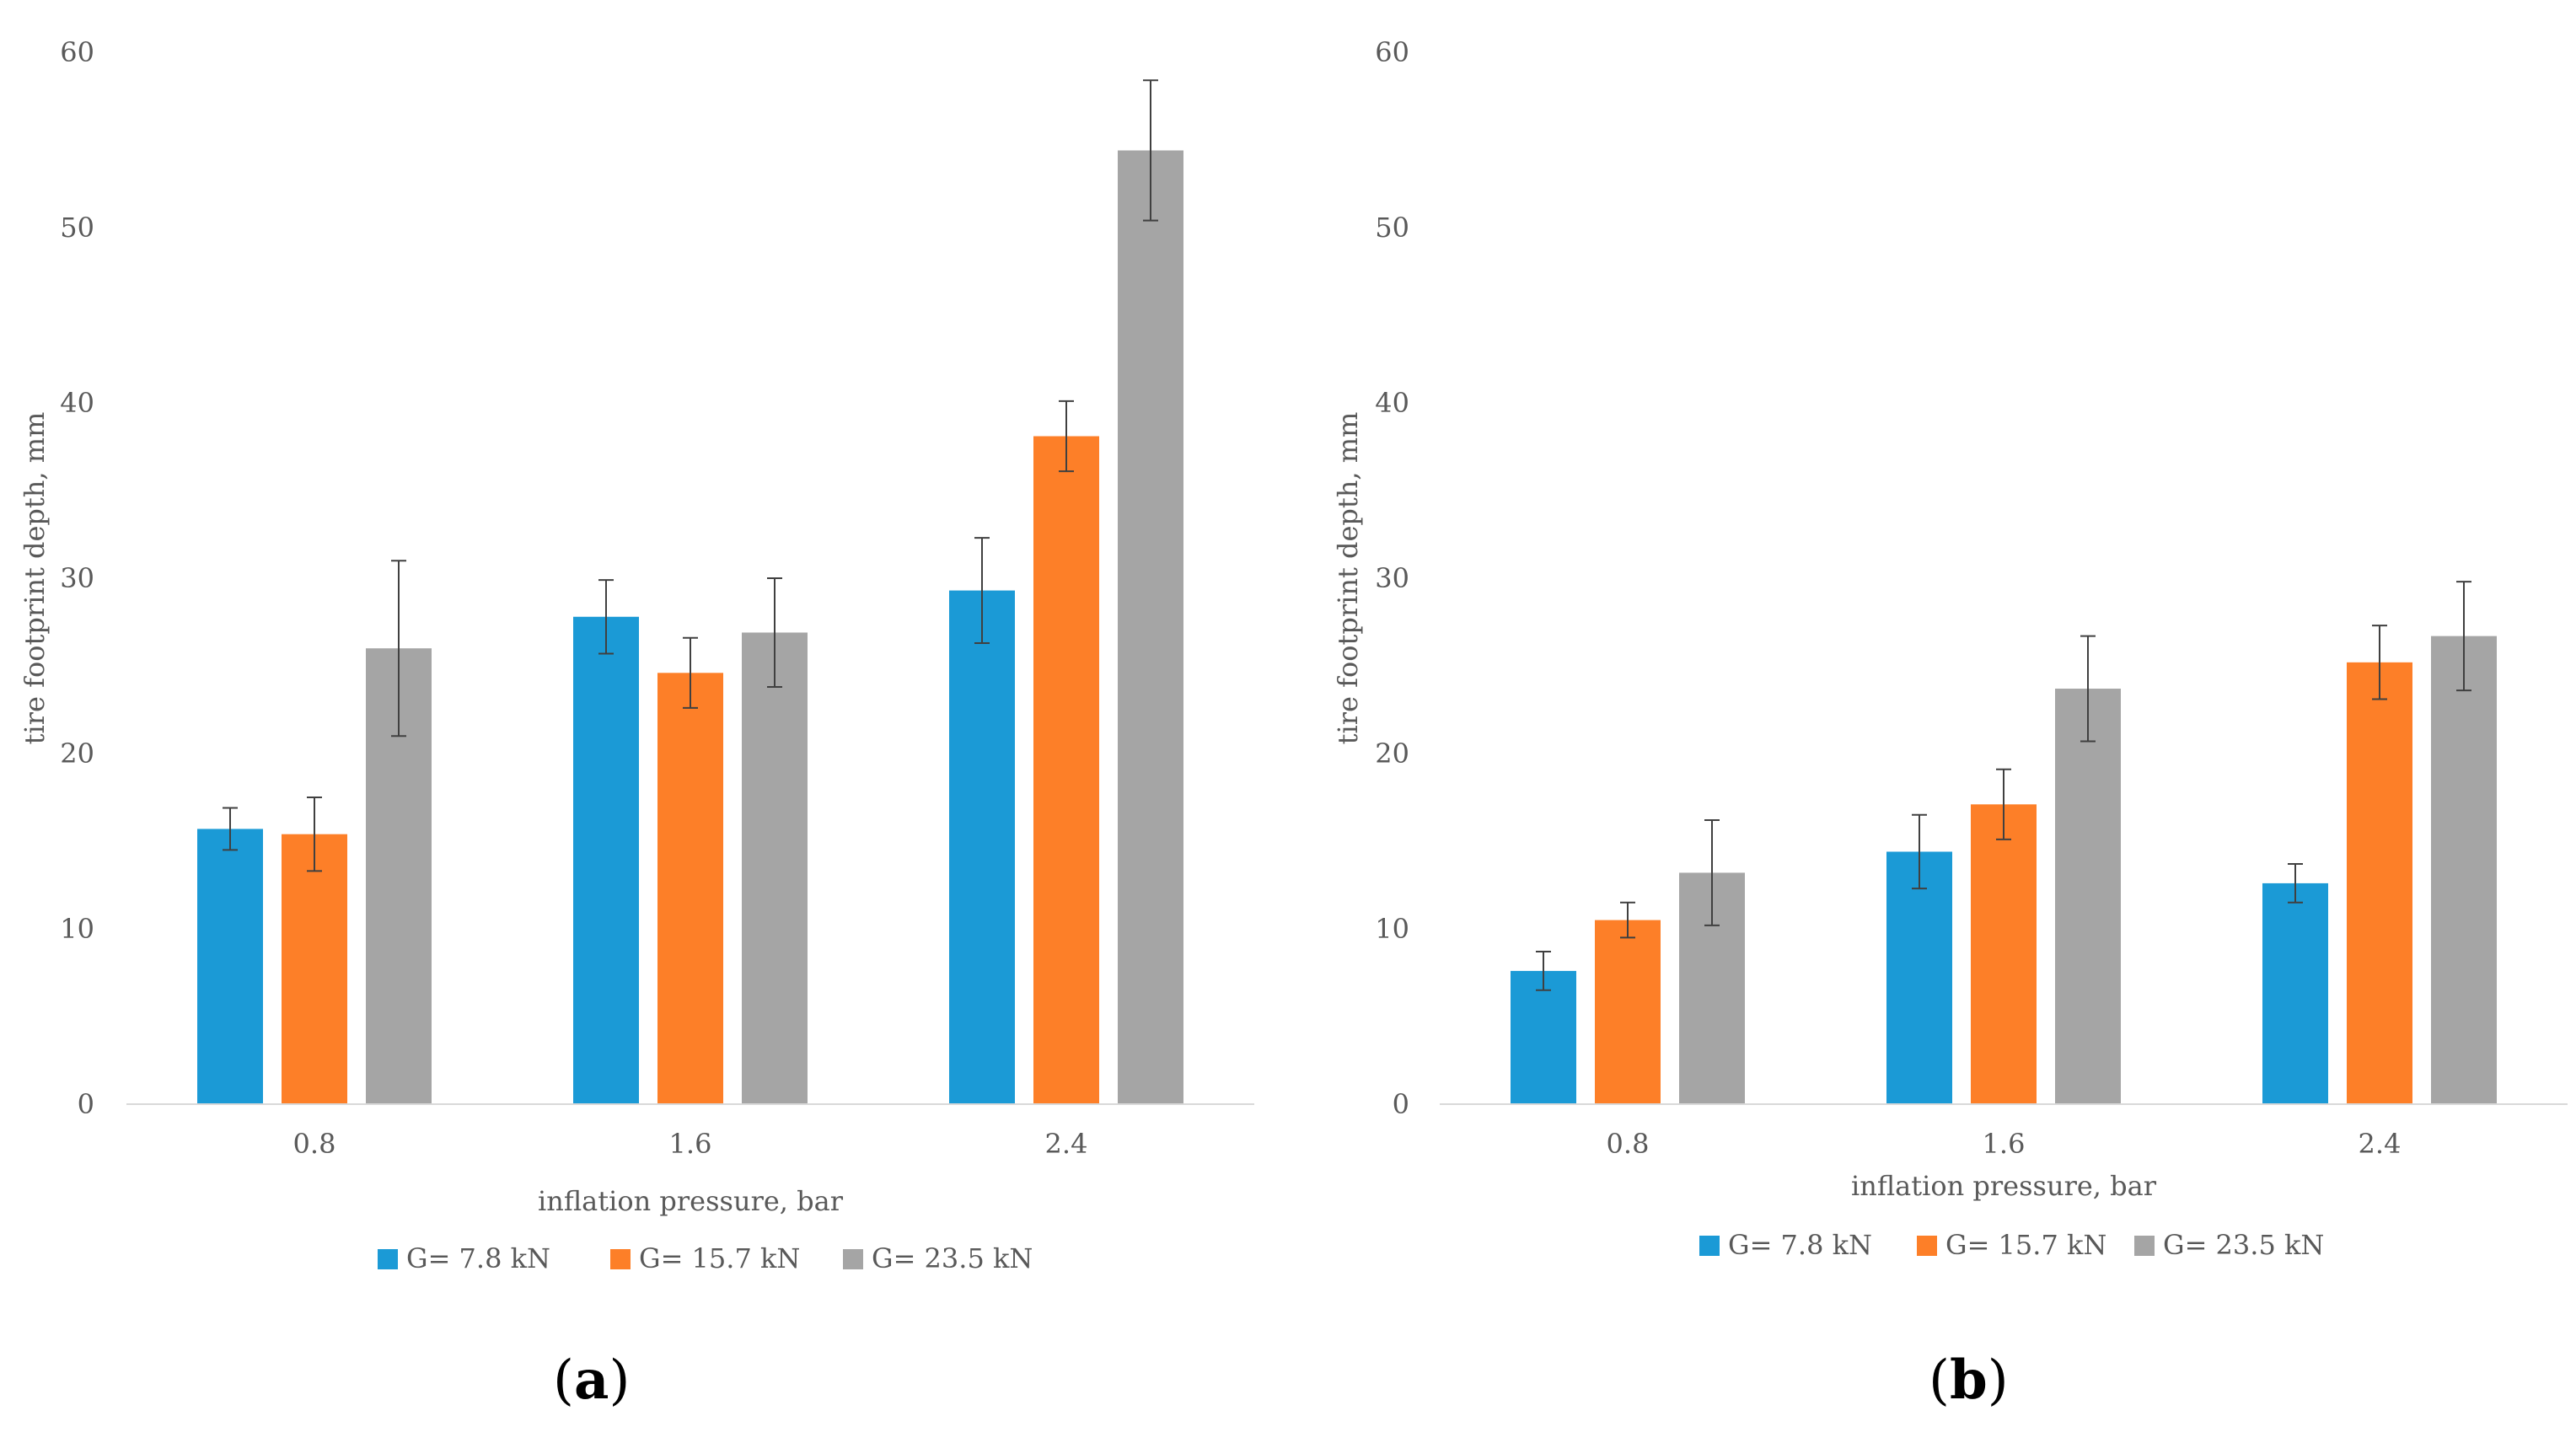 The height and width of the screenshot is (1443, 2576). I want to click on panel-label-a: (a), so click(592, 1380).